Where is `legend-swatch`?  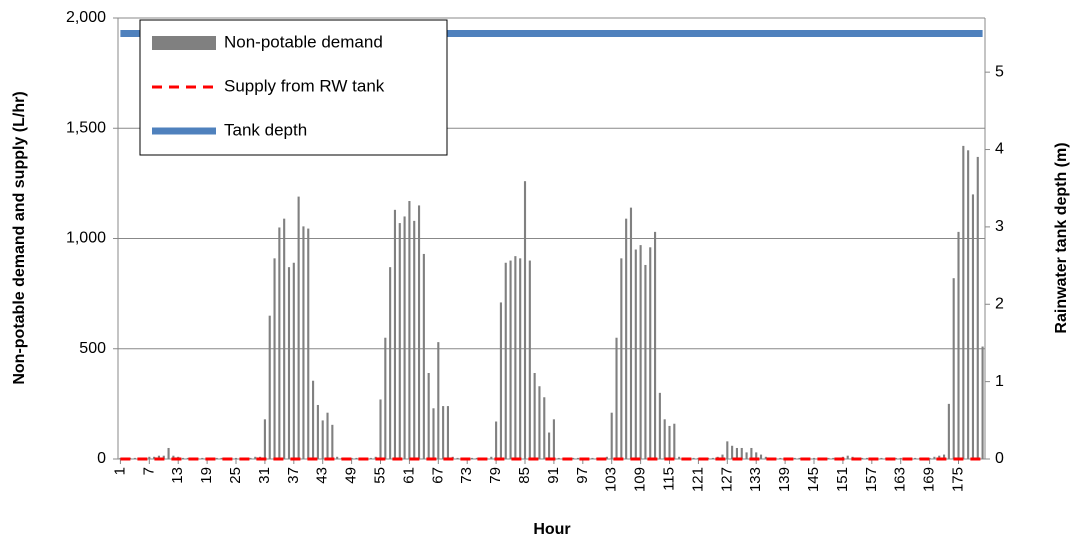
legend-swatch is located at coordinates (184, 43).